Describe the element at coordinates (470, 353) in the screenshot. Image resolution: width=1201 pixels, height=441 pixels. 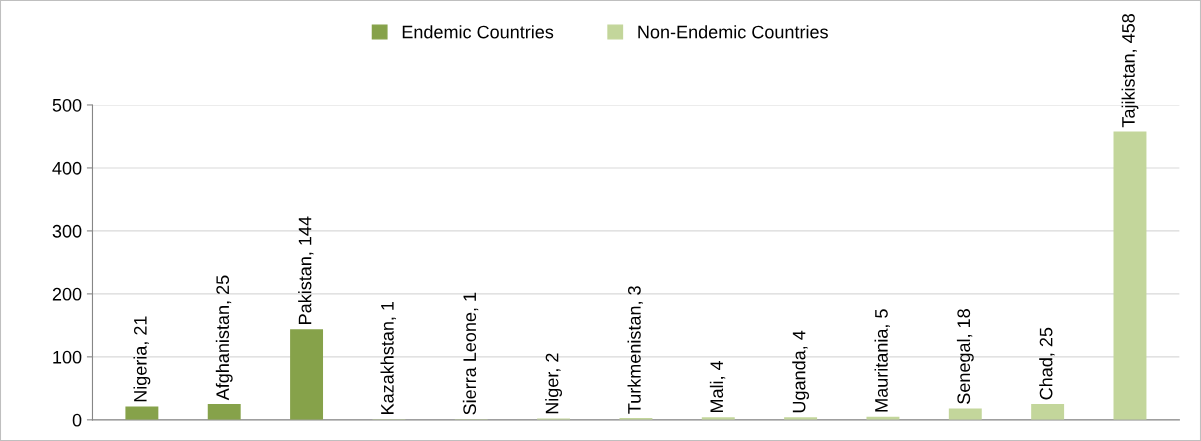
I see `data-label: Sierra Leone, 1` at that location.